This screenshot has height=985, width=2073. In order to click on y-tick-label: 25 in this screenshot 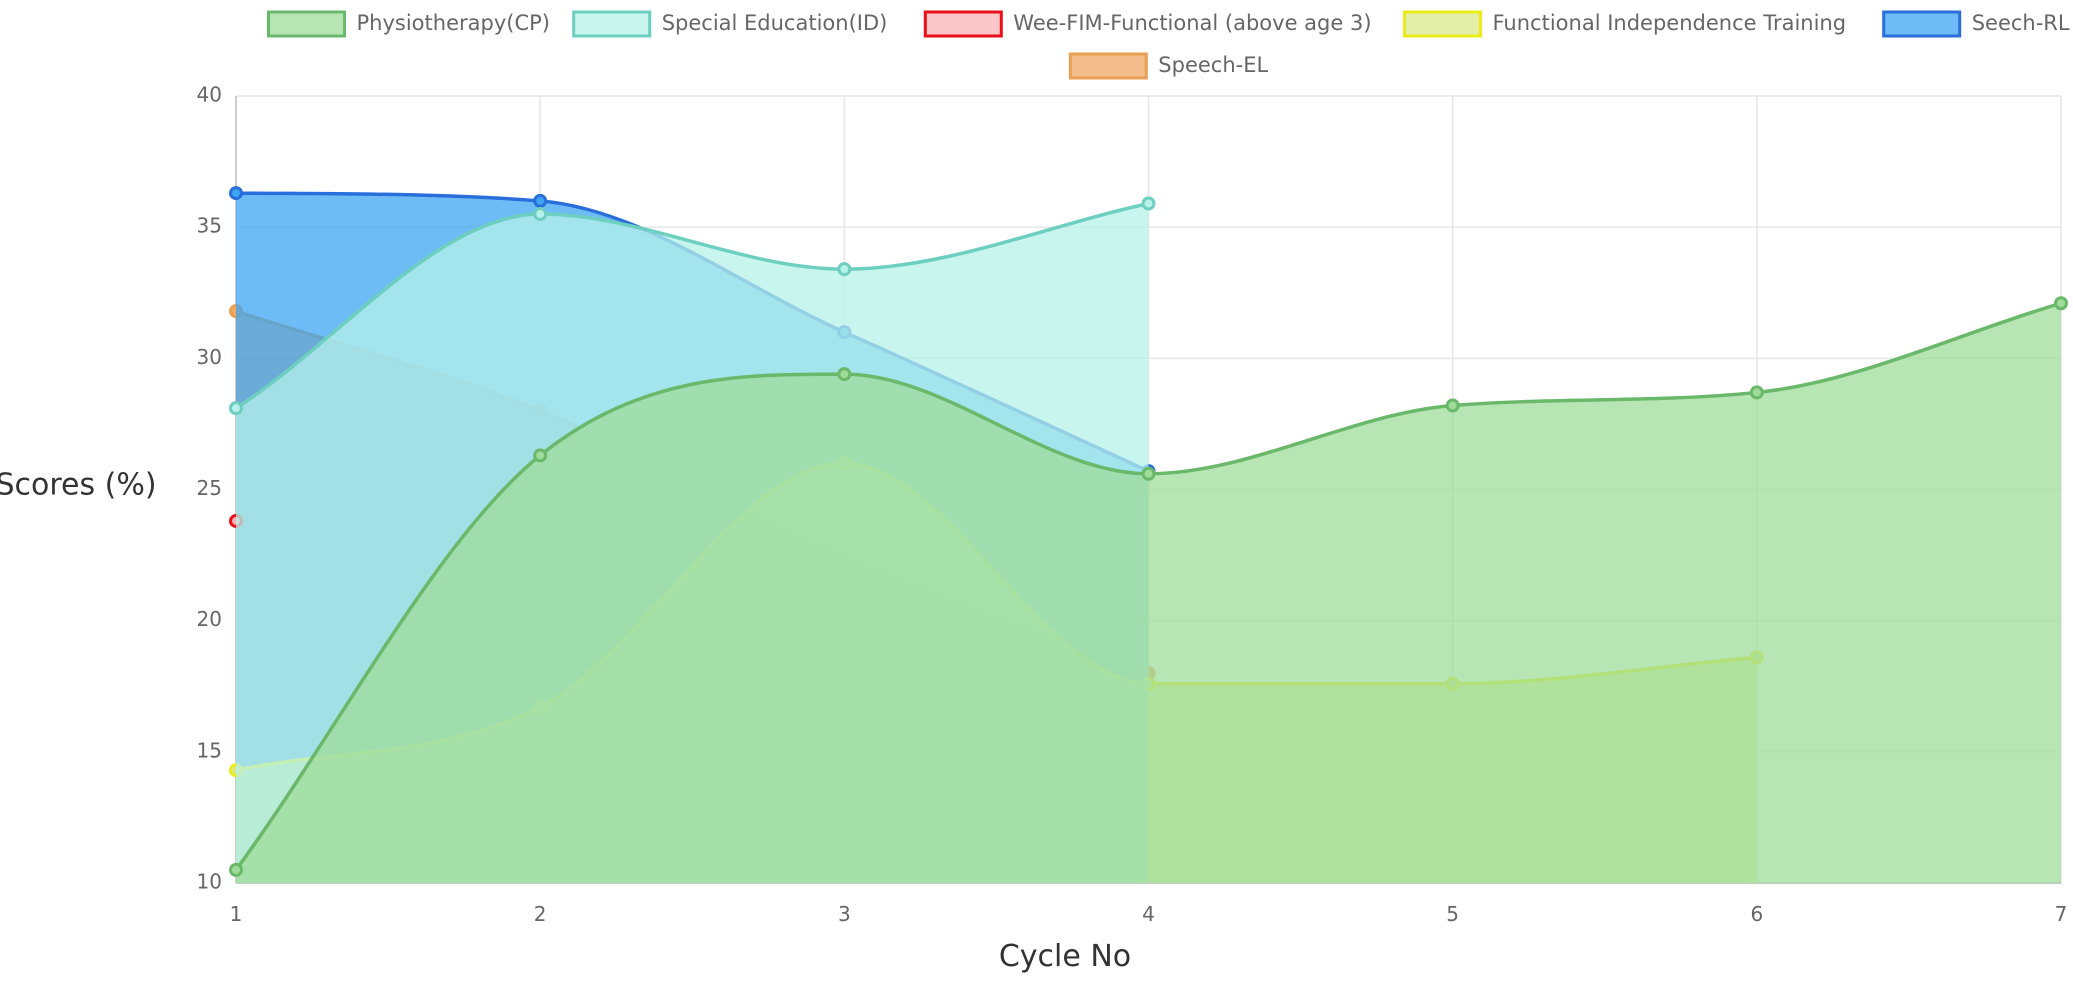, I will do `click(209, 488)`.